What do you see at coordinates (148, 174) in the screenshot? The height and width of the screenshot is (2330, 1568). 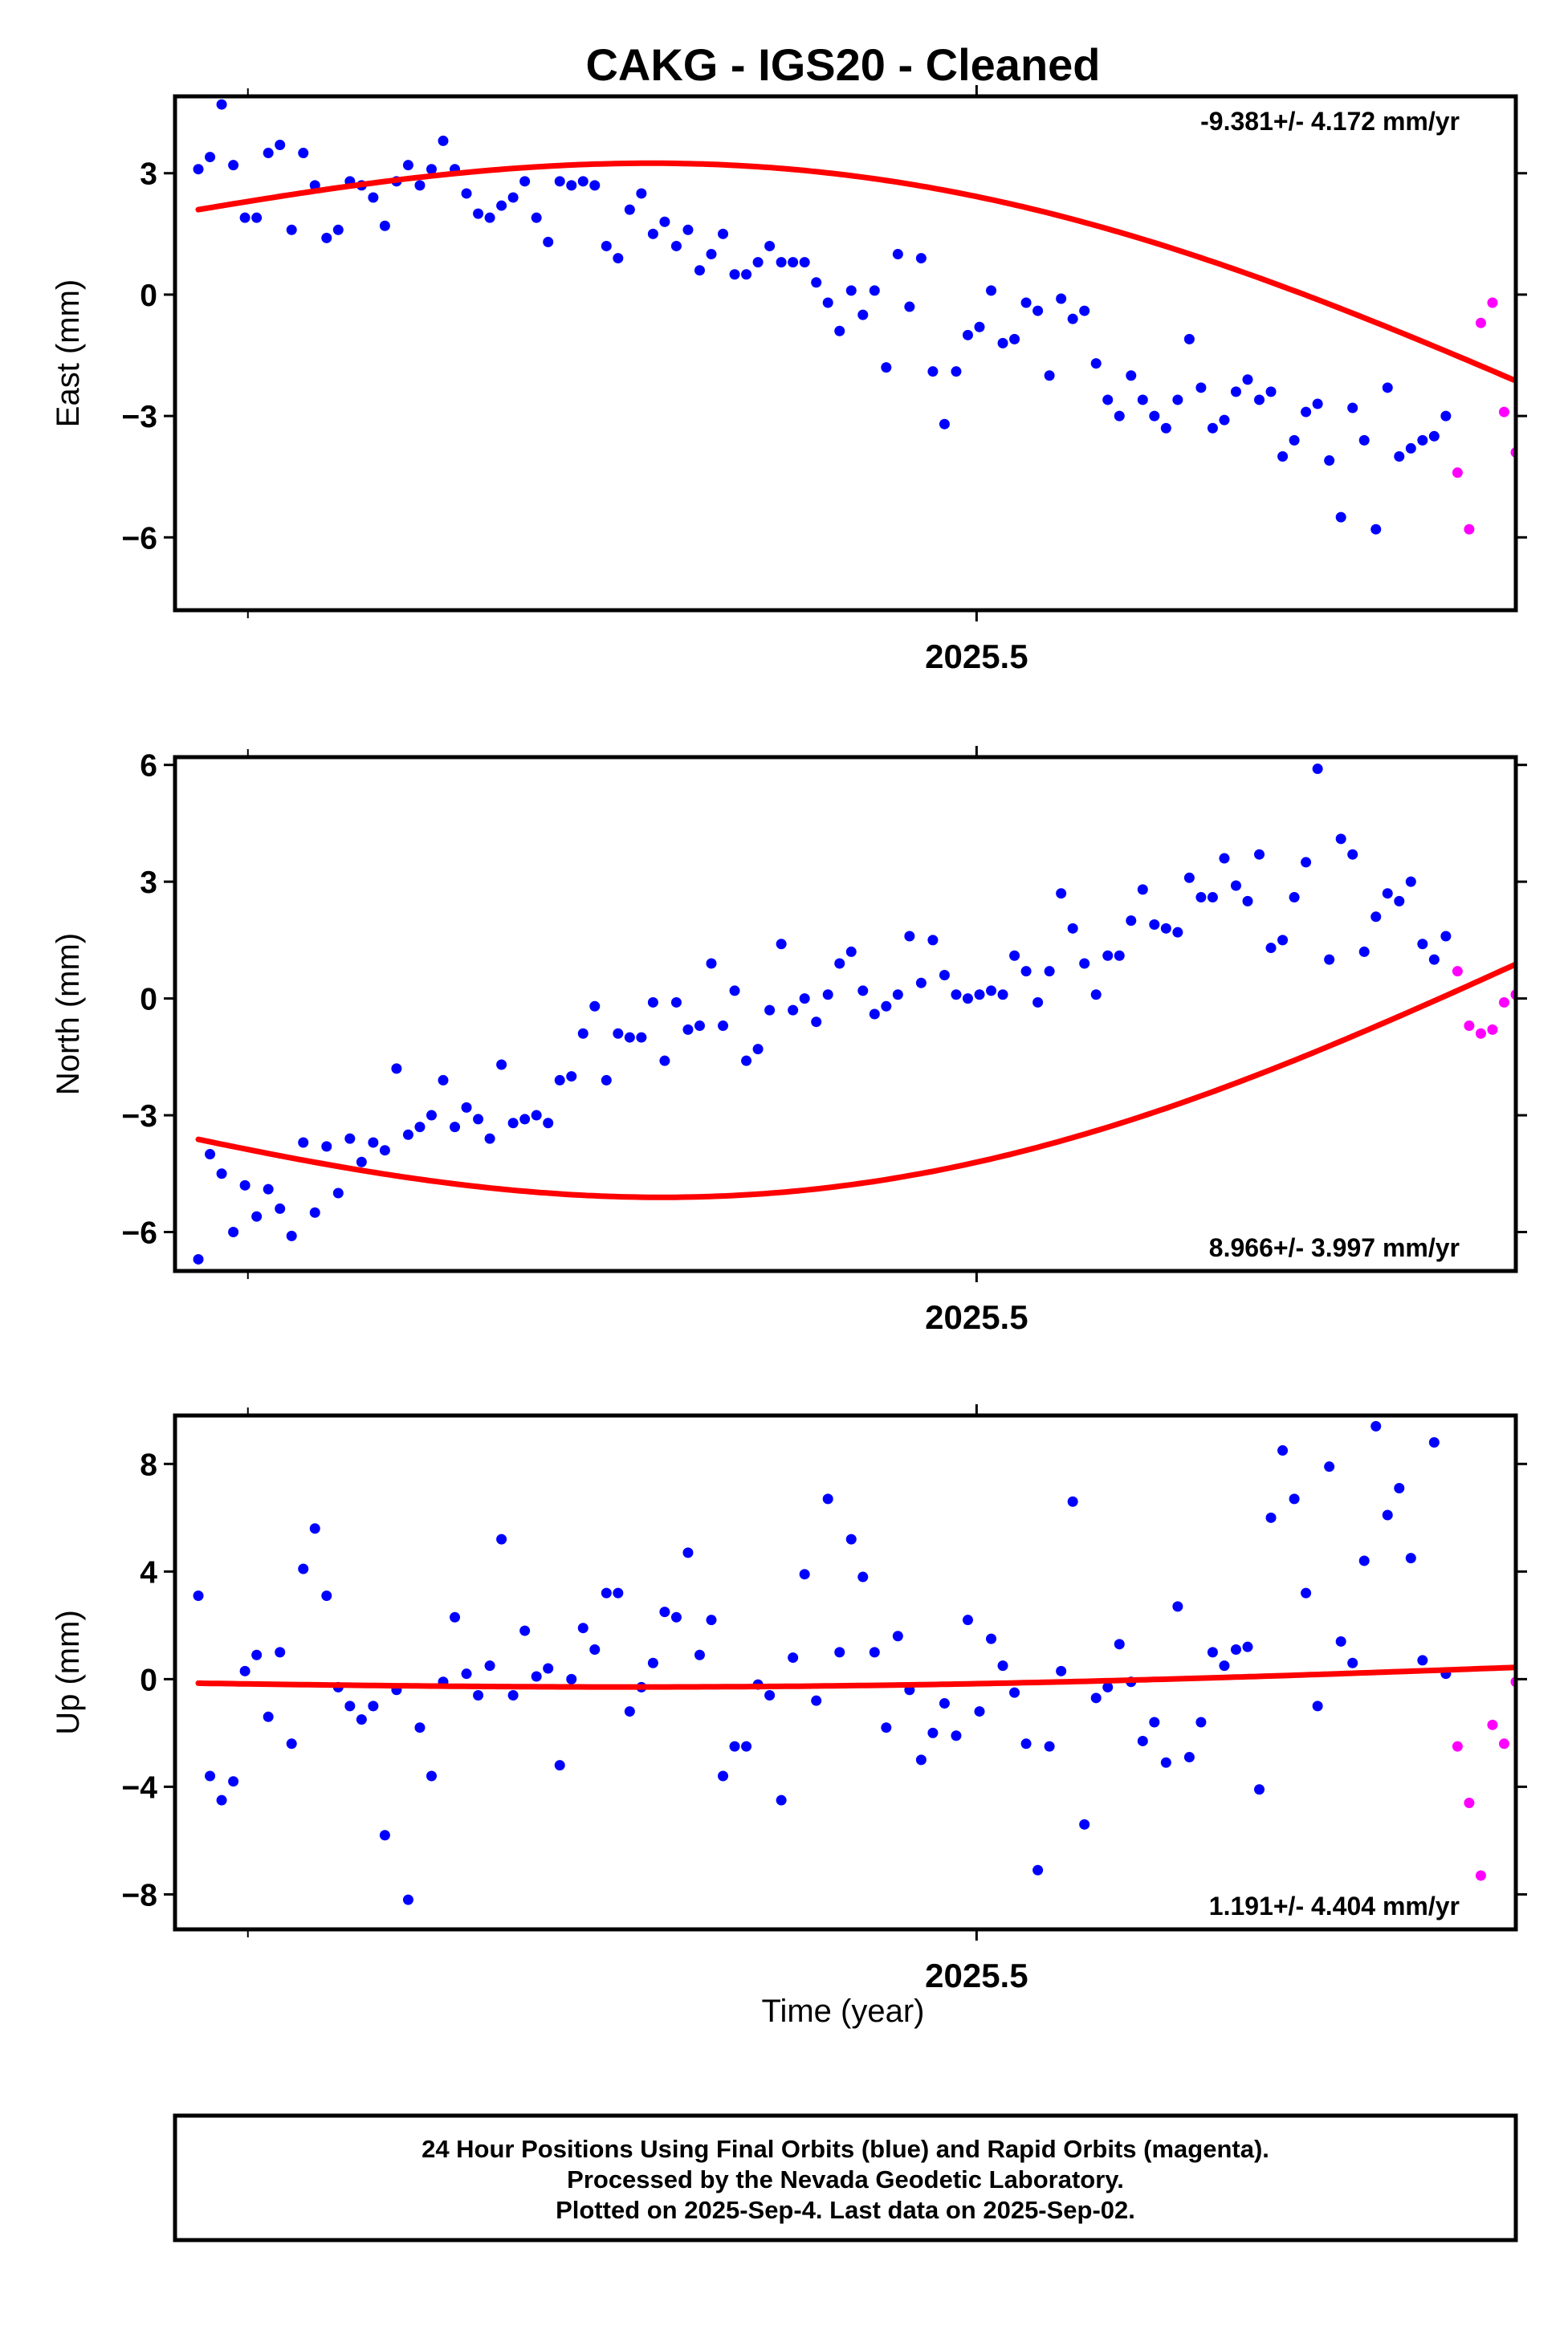 I see `y-tick-label: 3` at bounding box center [148, 174].